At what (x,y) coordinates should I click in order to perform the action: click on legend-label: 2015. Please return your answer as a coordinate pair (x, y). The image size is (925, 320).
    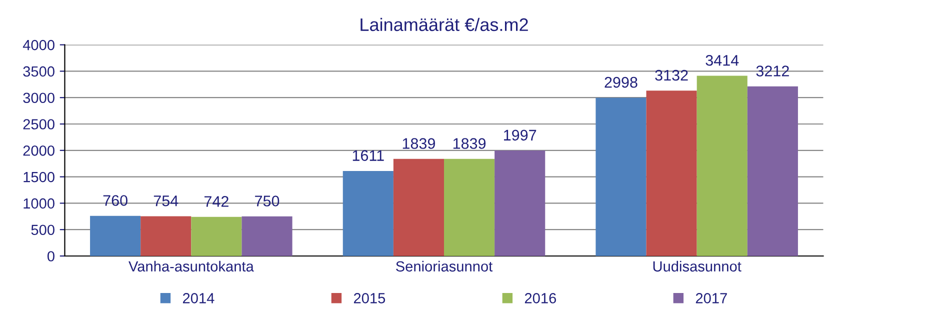
    Looking at the image, I should click on (370, 298).